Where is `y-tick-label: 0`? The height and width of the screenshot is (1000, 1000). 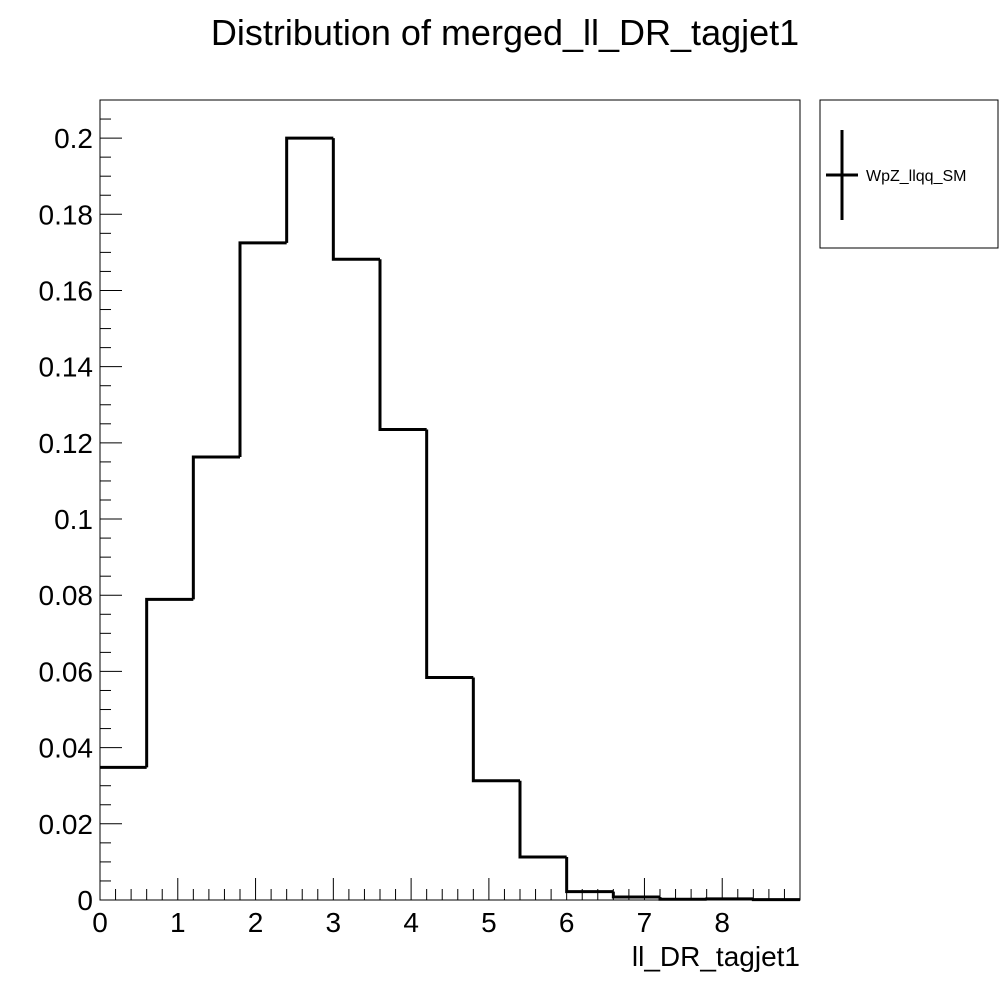
y-tick-label: 0 is located at coordinates (85, 900).